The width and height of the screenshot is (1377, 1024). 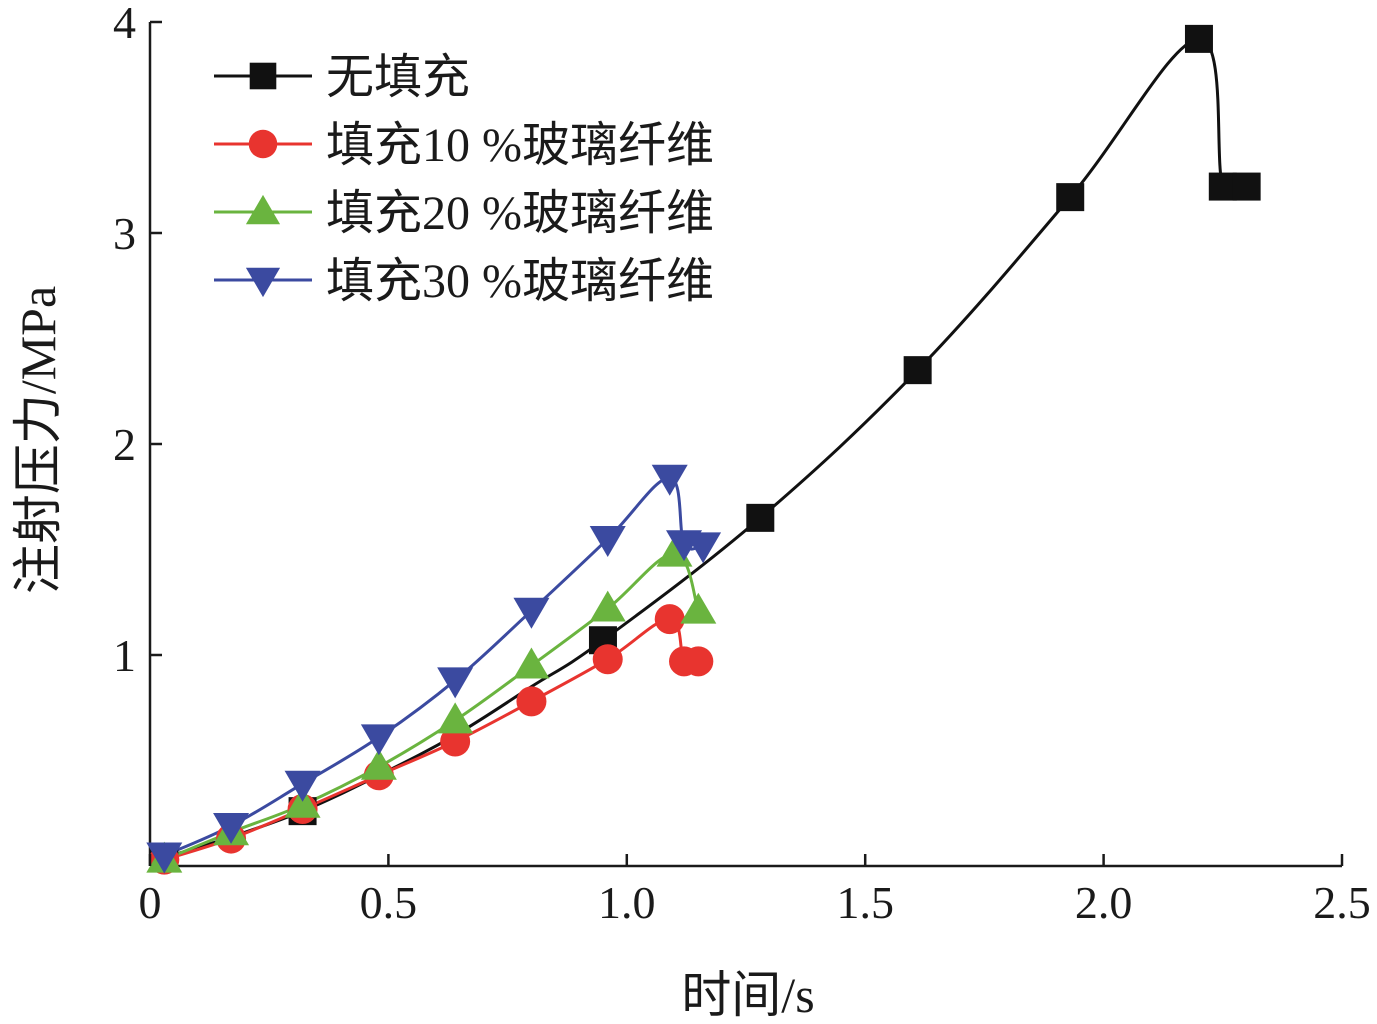 What do you see at coordinates (150, 902) in the screenshot?
I see `x-tick-label: 0` at bounding box center [150, 902].